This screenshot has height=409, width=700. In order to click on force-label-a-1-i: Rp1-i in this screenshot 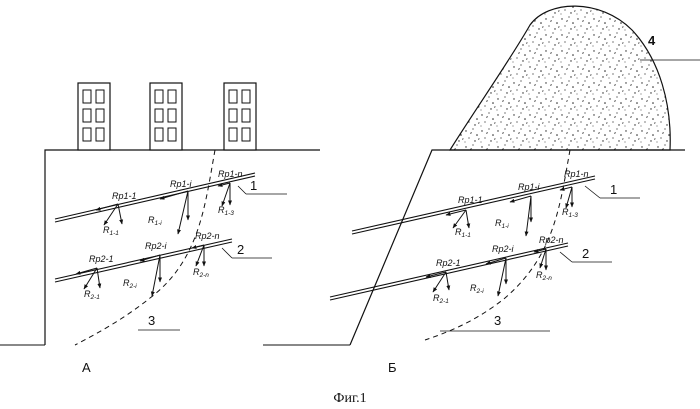, I will do `click(181, 184)`.